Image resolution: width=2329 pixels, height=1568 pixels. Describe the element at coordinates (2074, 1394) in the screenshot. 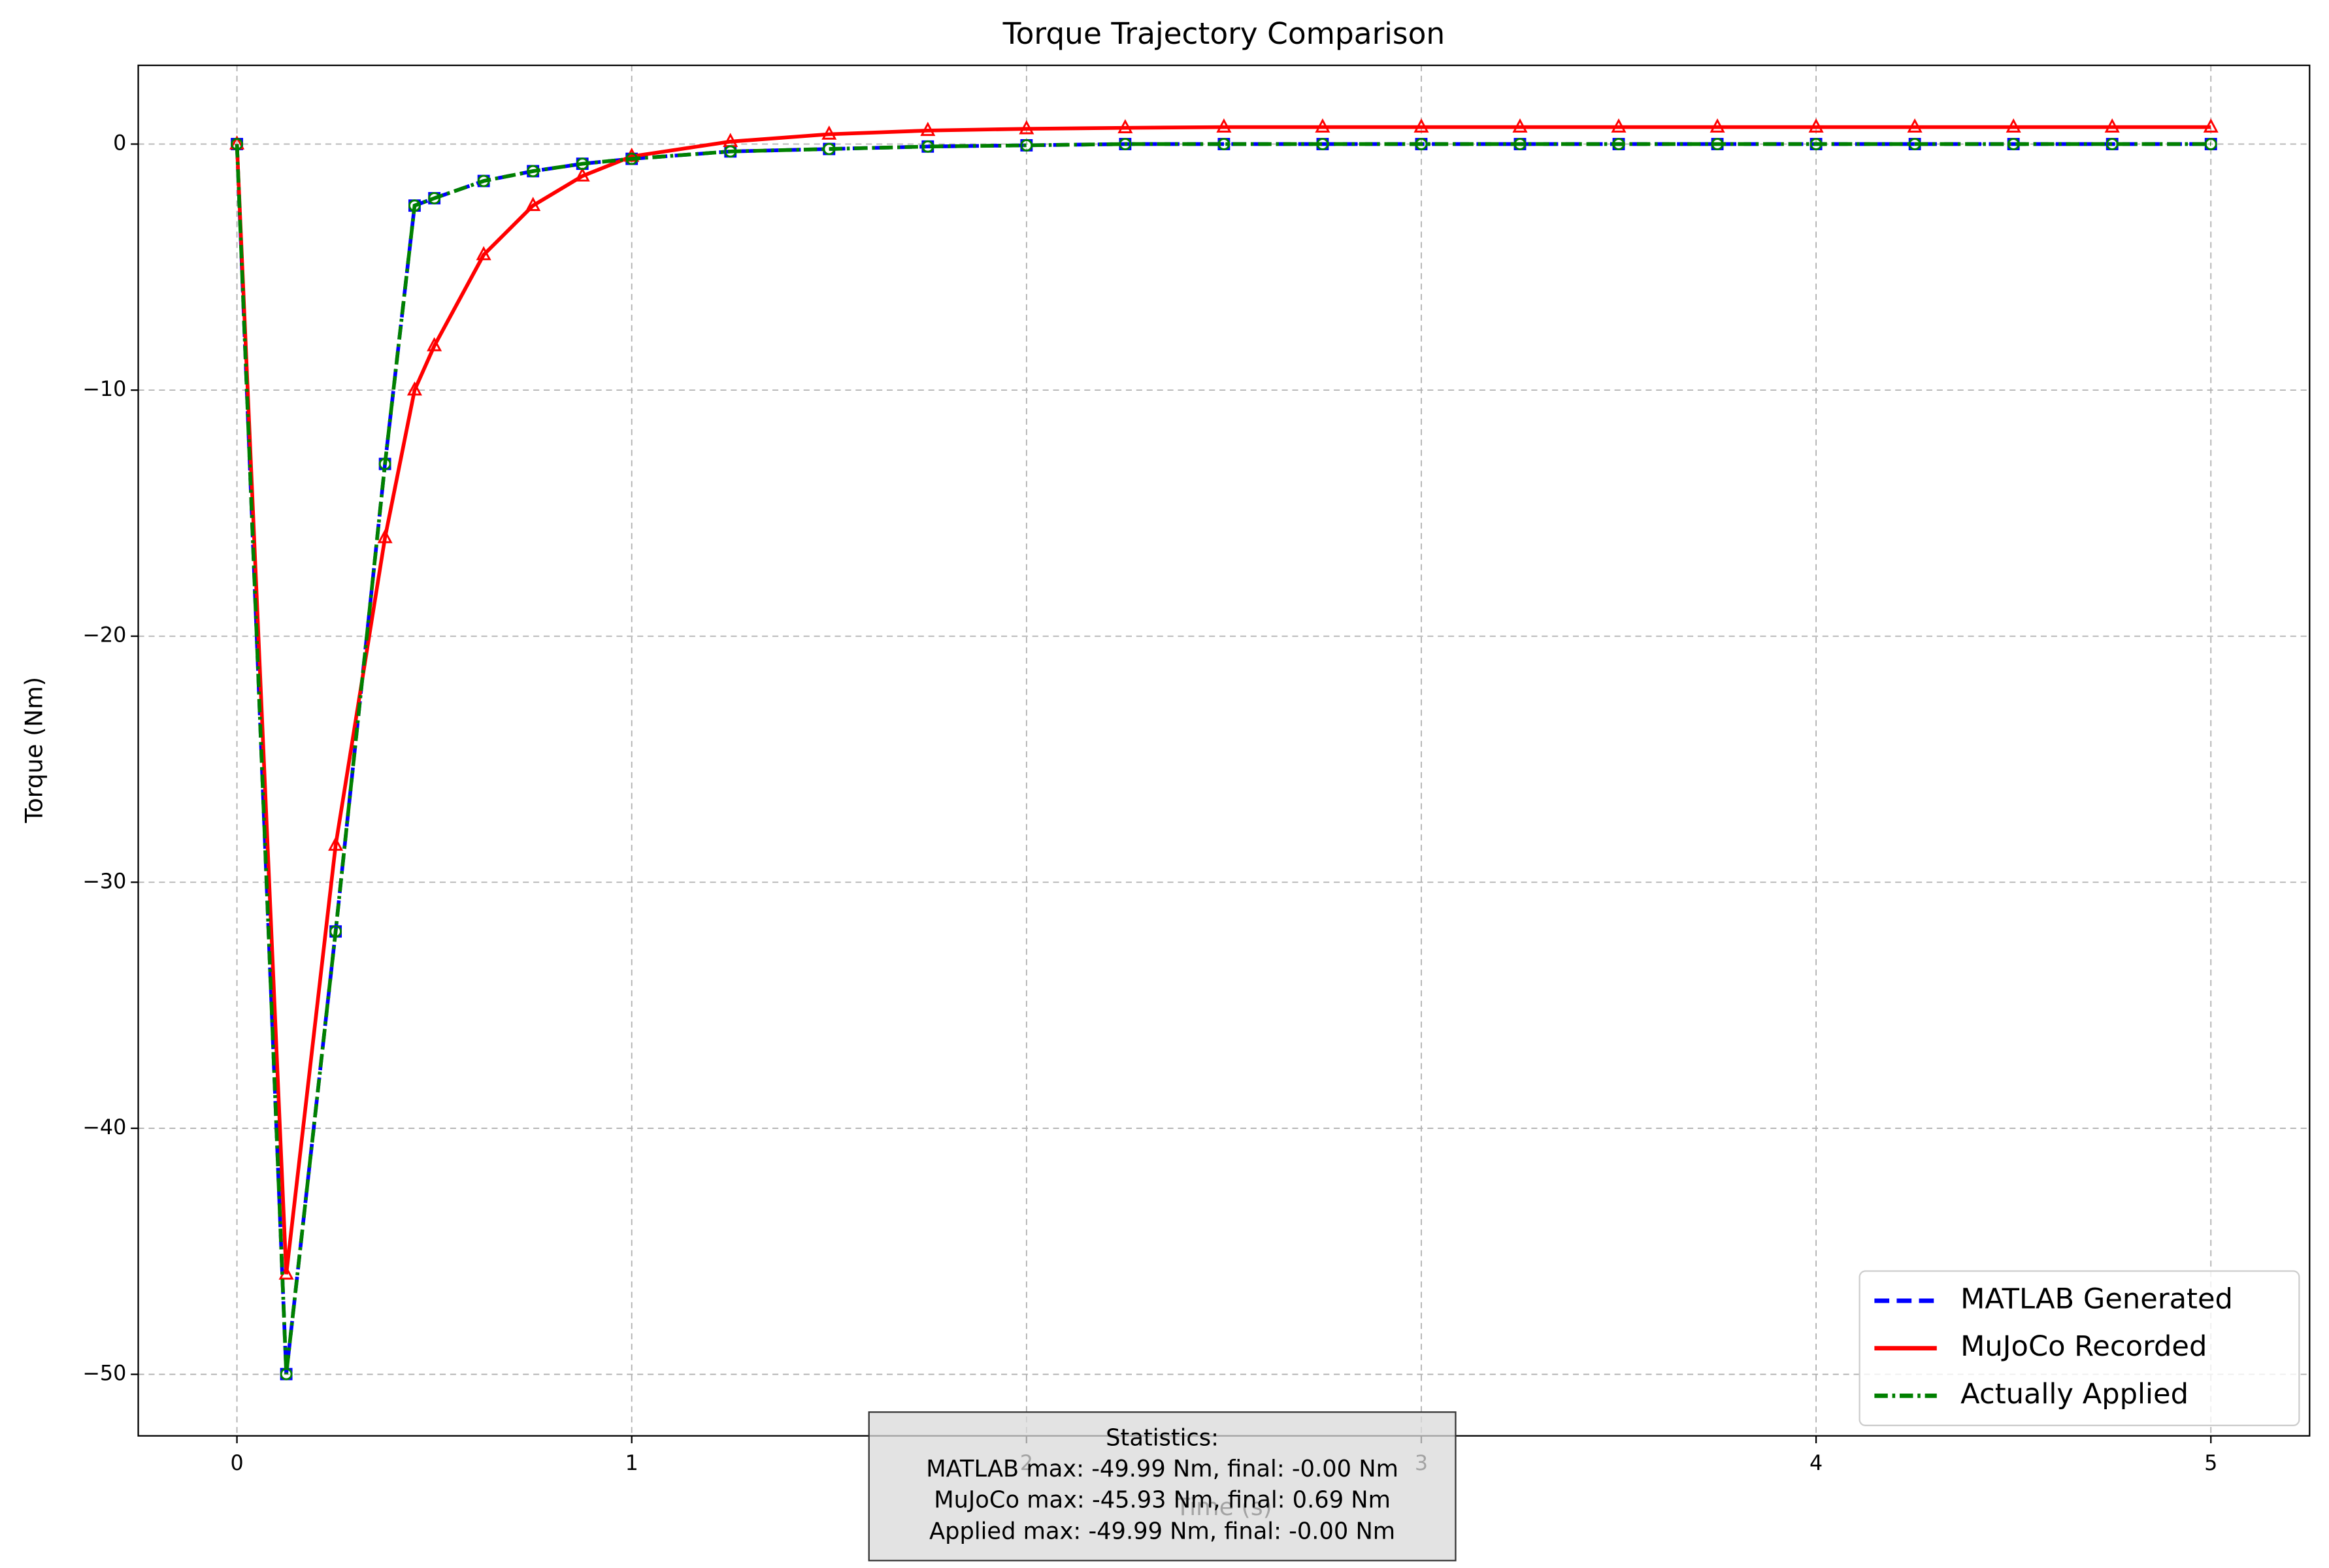

I see `legend-label: Actually Applied` at that location.